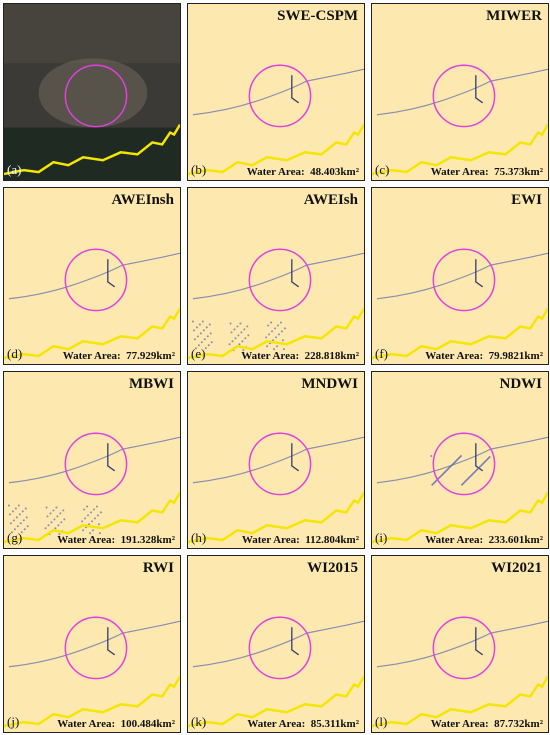  Describe the element at coordinates (330, 200) in the screenshot. I see `panel-title: AWEIsh` at that location.